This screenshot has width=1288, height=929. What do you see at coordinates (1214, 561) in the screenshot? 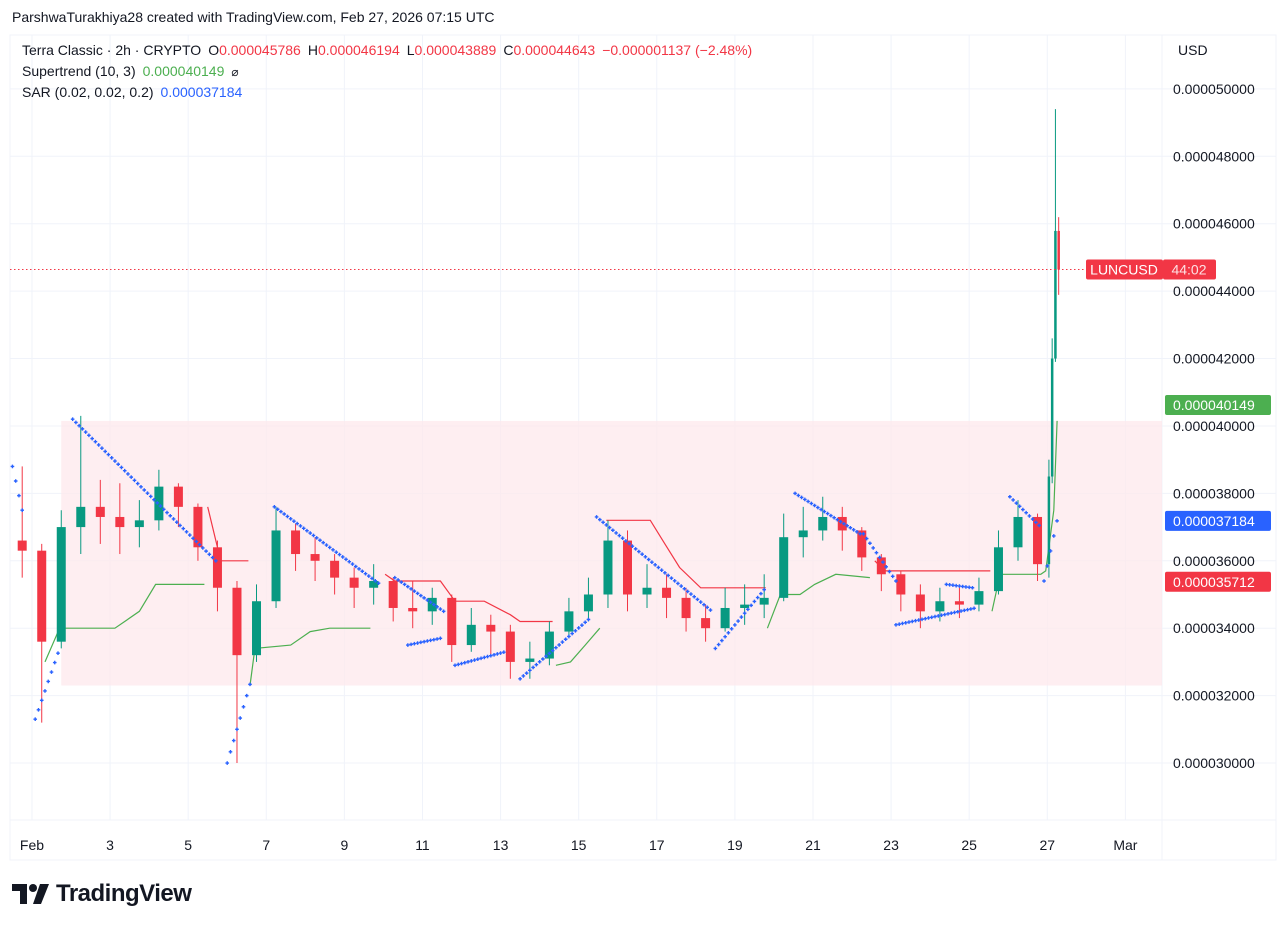
I see `price-tick-label: 0.000036000` at bounding box center [1214, 561].